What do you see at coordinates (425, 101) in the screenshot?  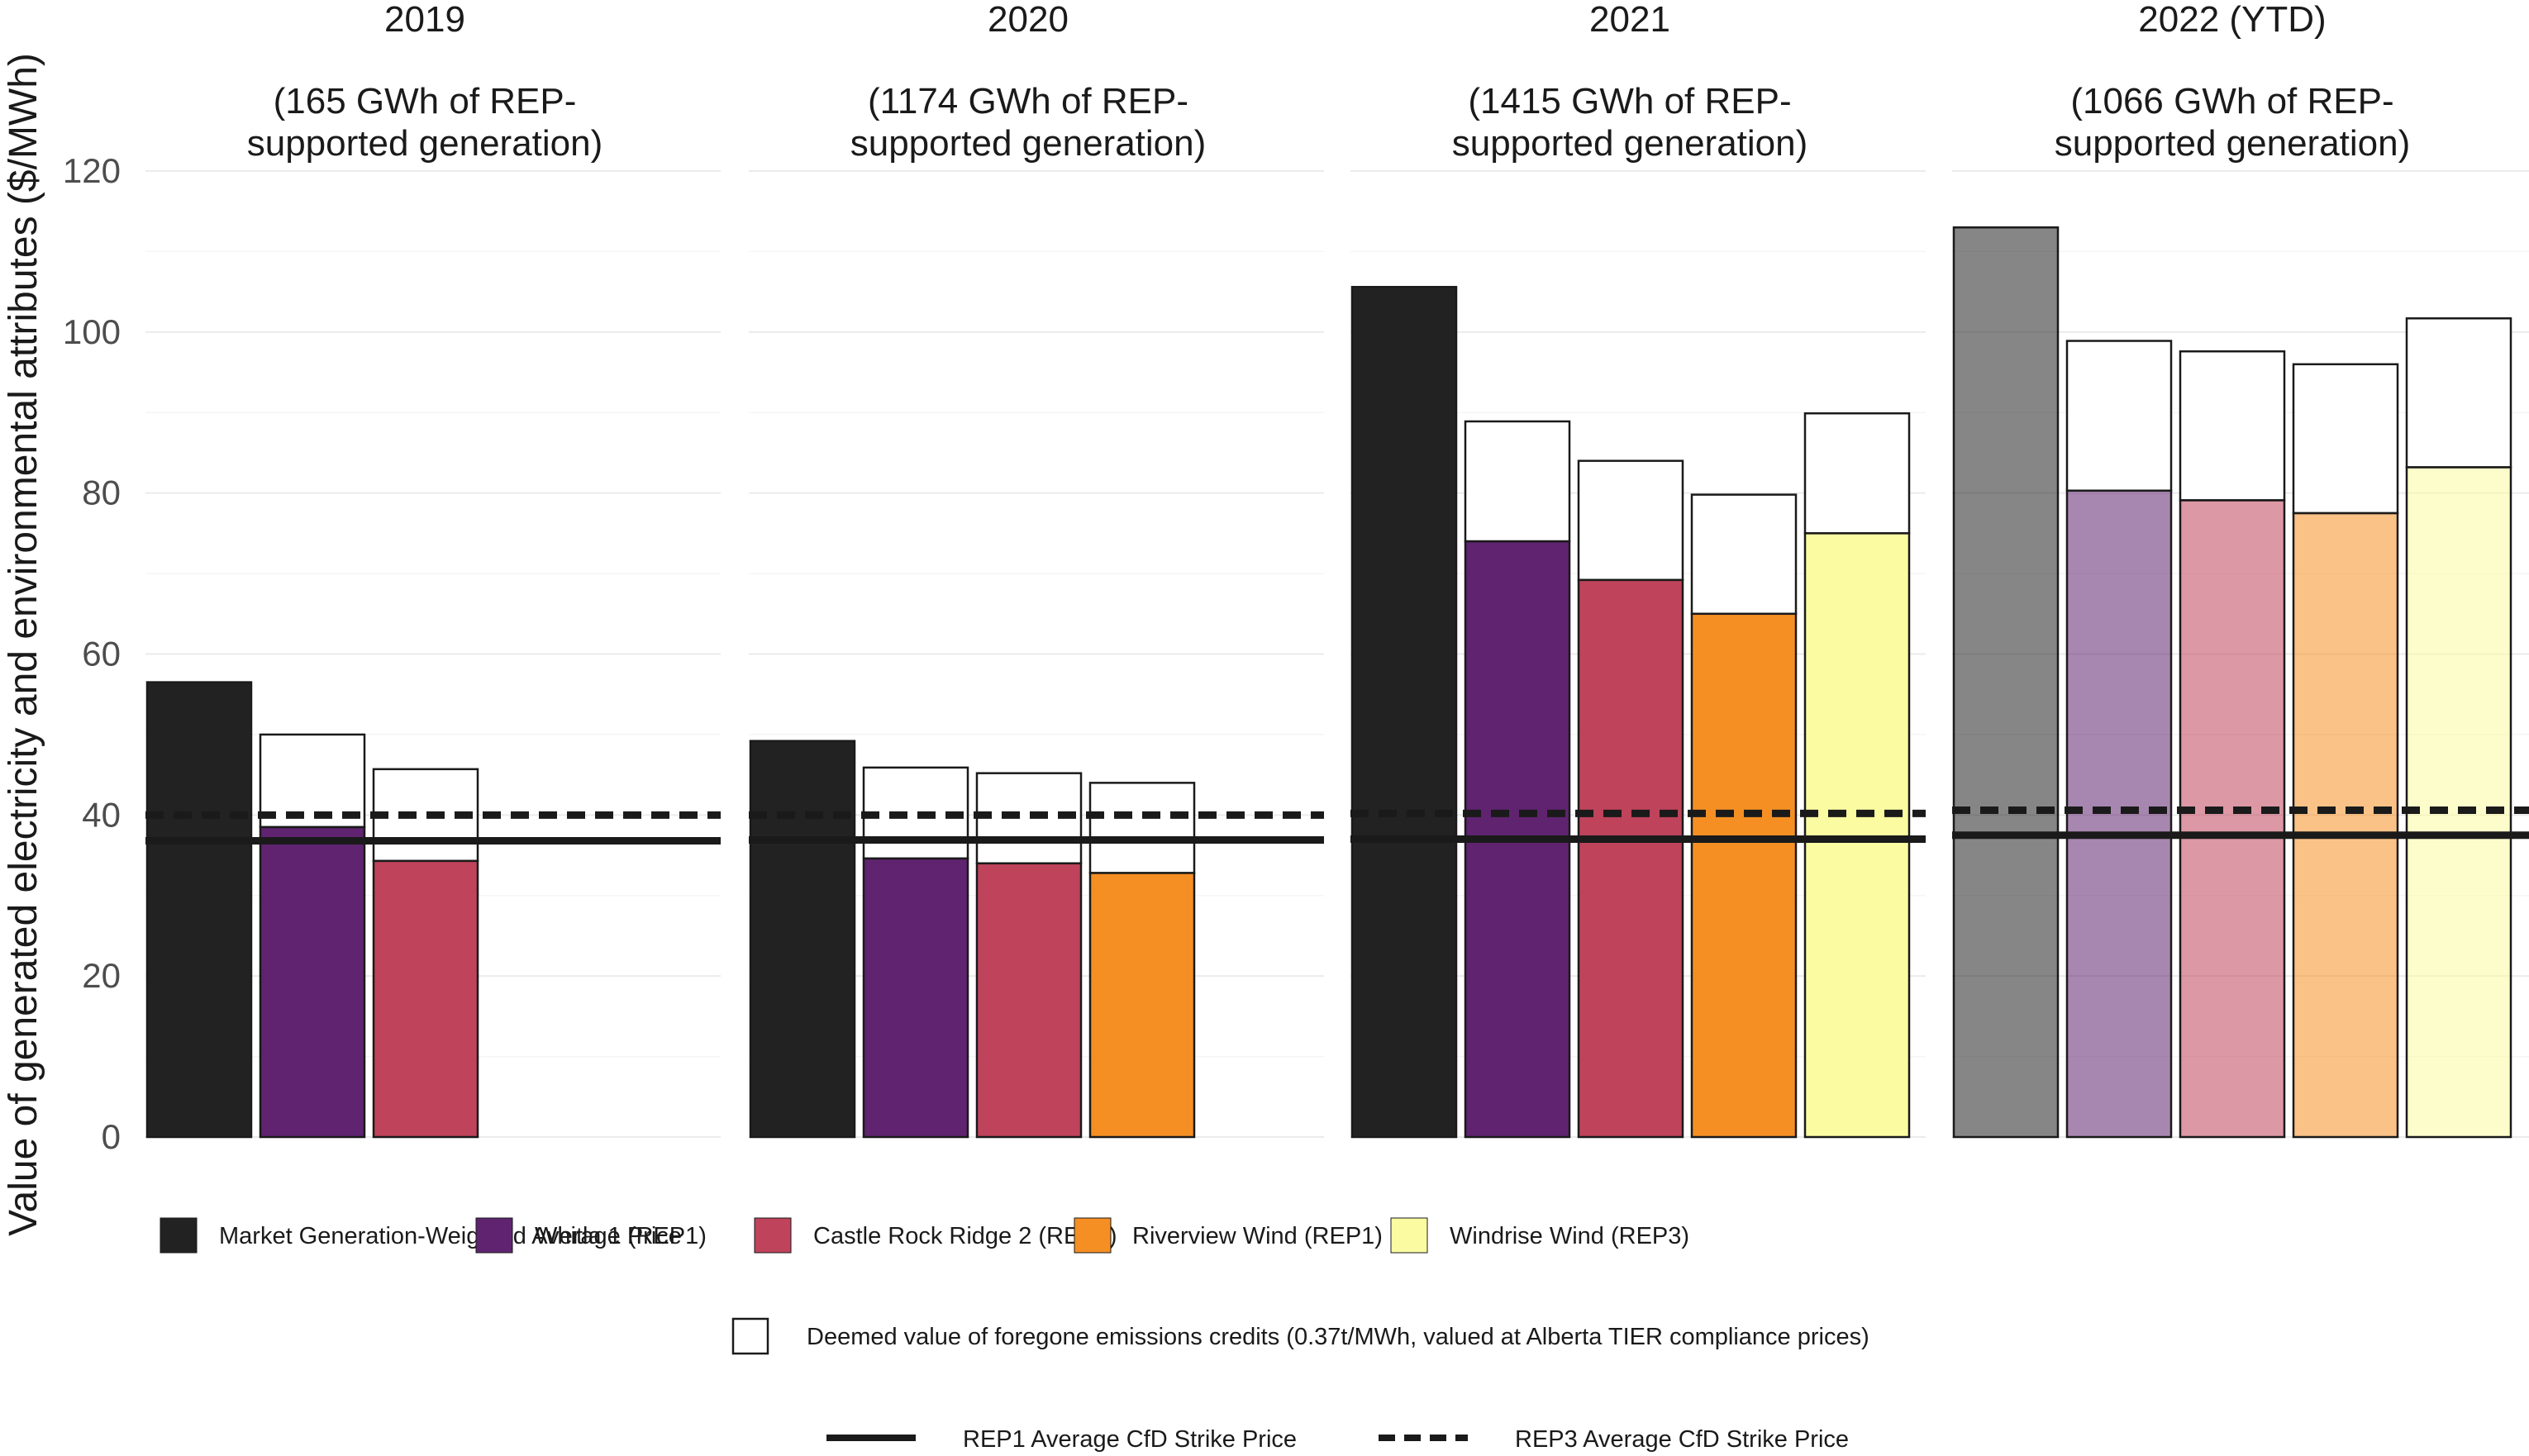 I see `panel-subtitle: (165 GWh of REP-` at bounding box center [425, 101].